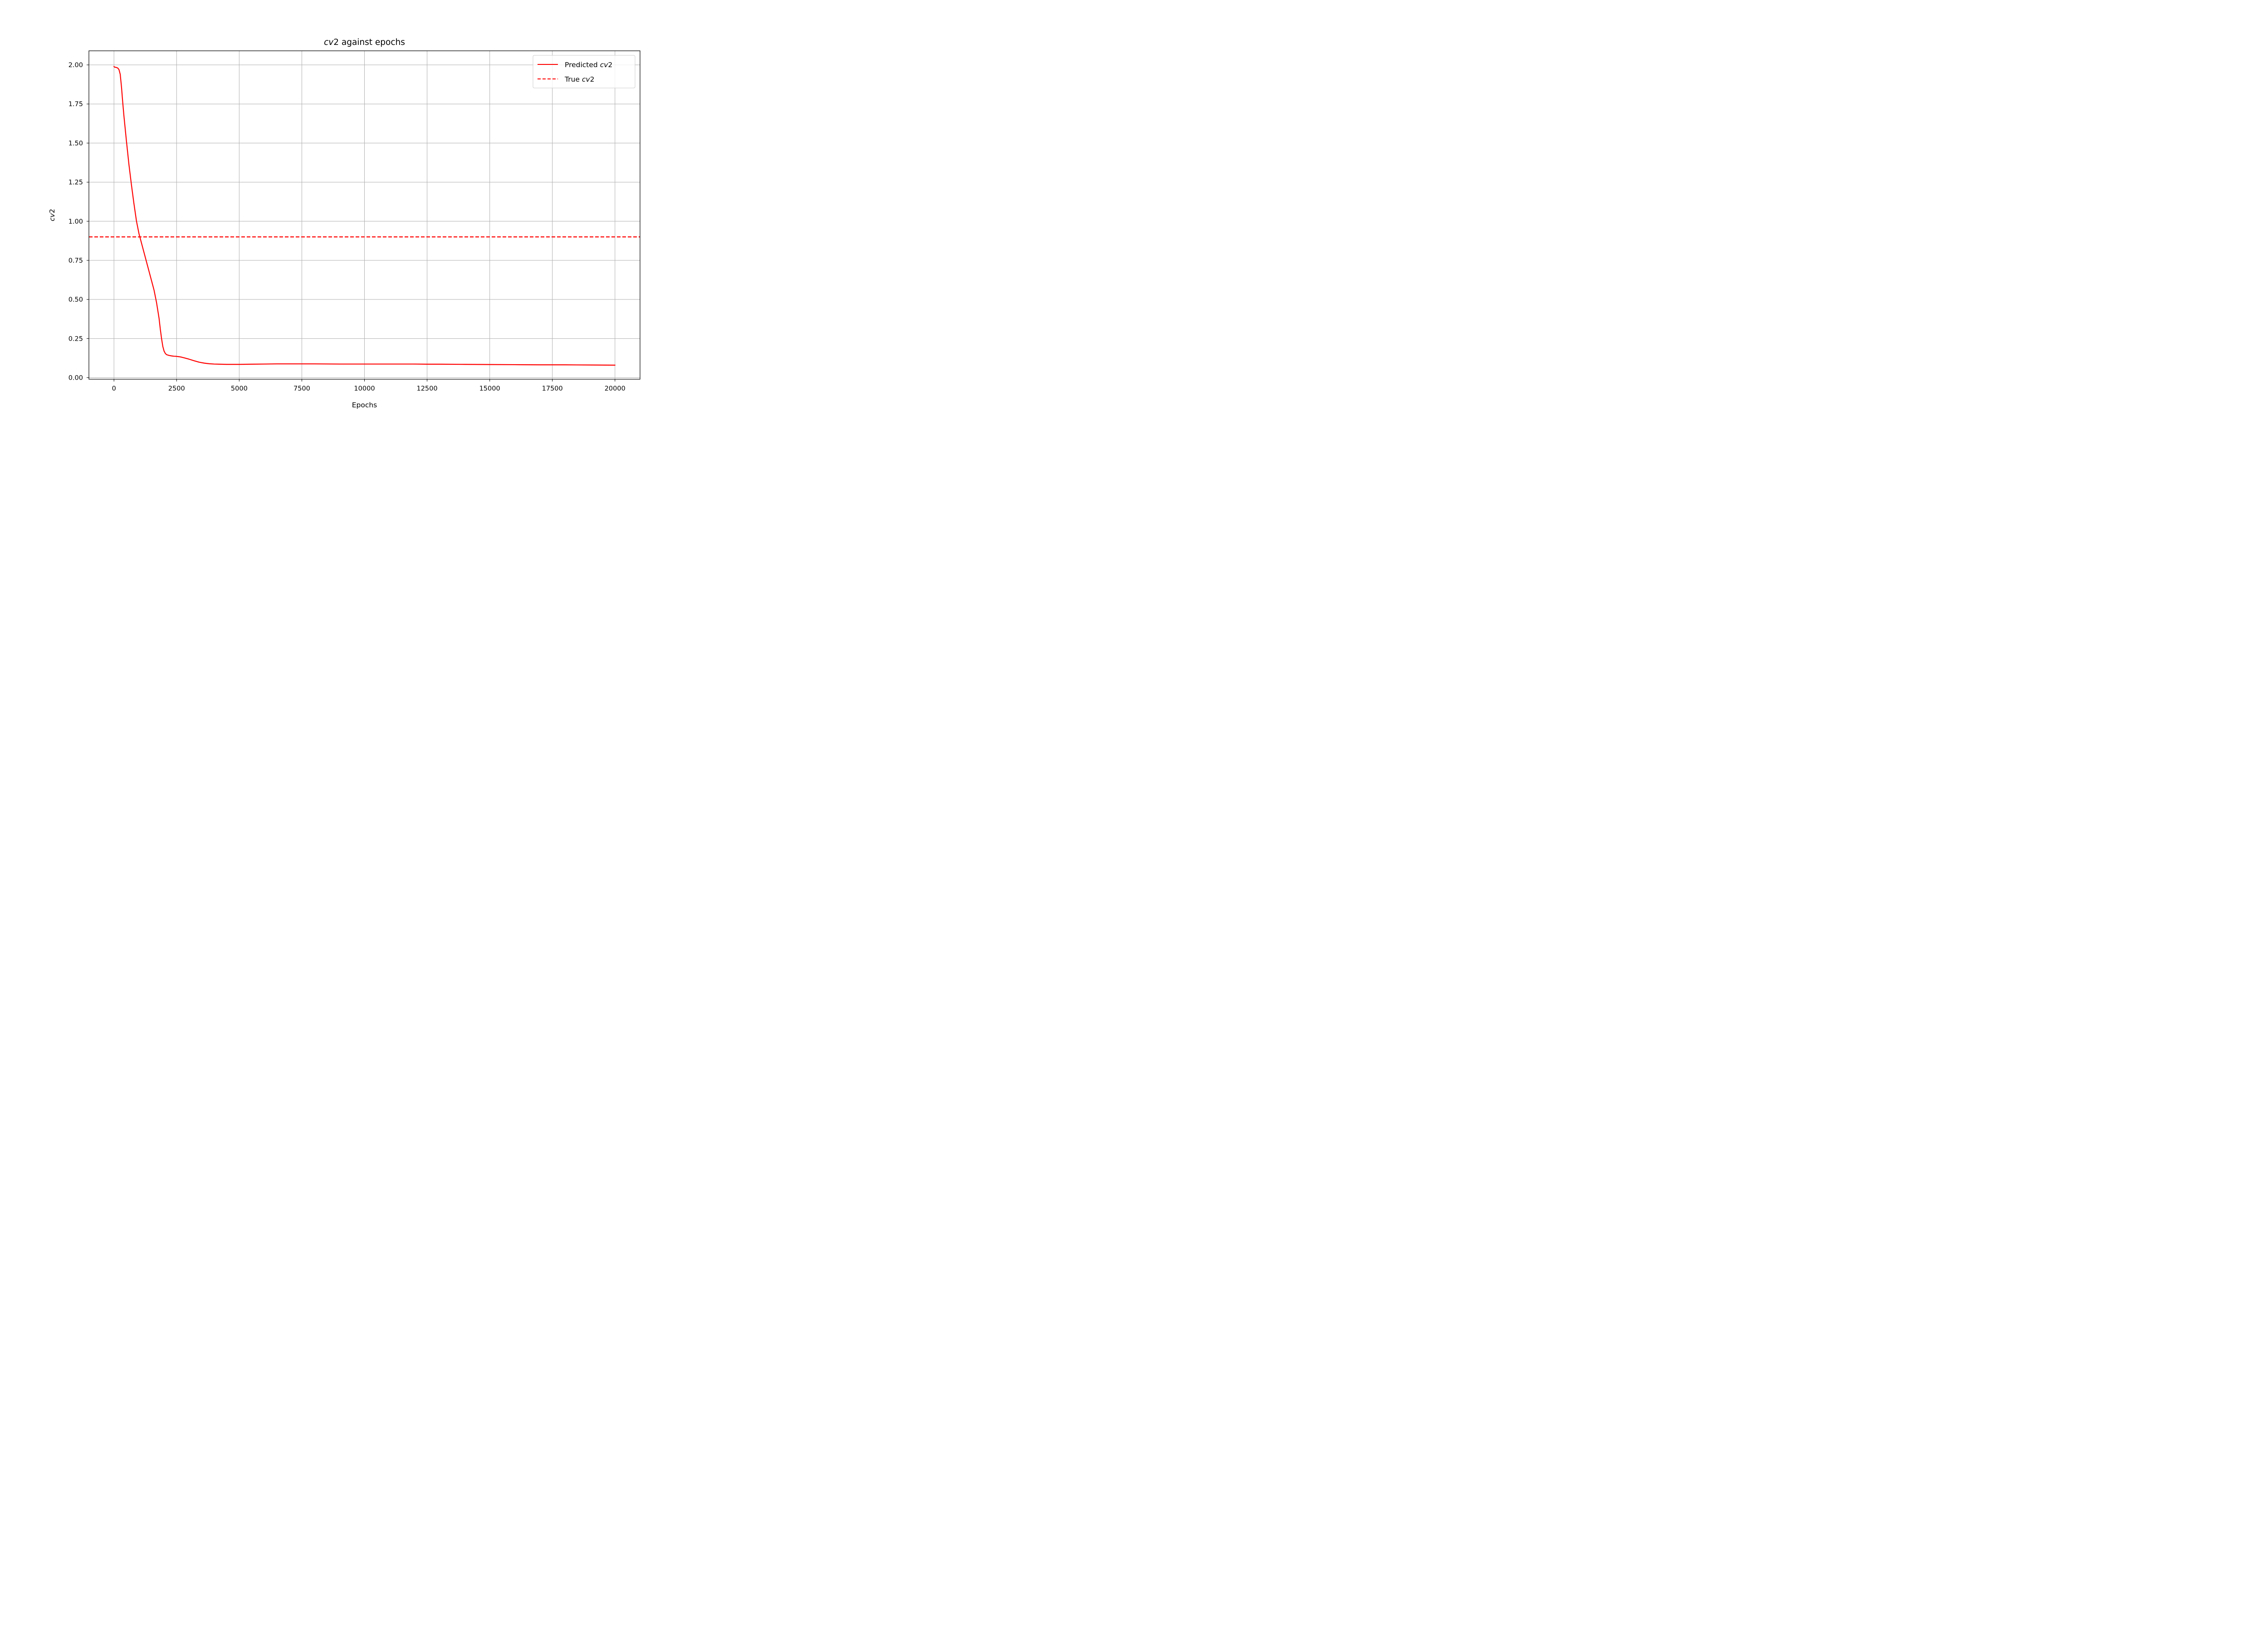 The image size is (2268, 1633). I want to click on y-tick-label-5: 1.25, so click(75, 182).